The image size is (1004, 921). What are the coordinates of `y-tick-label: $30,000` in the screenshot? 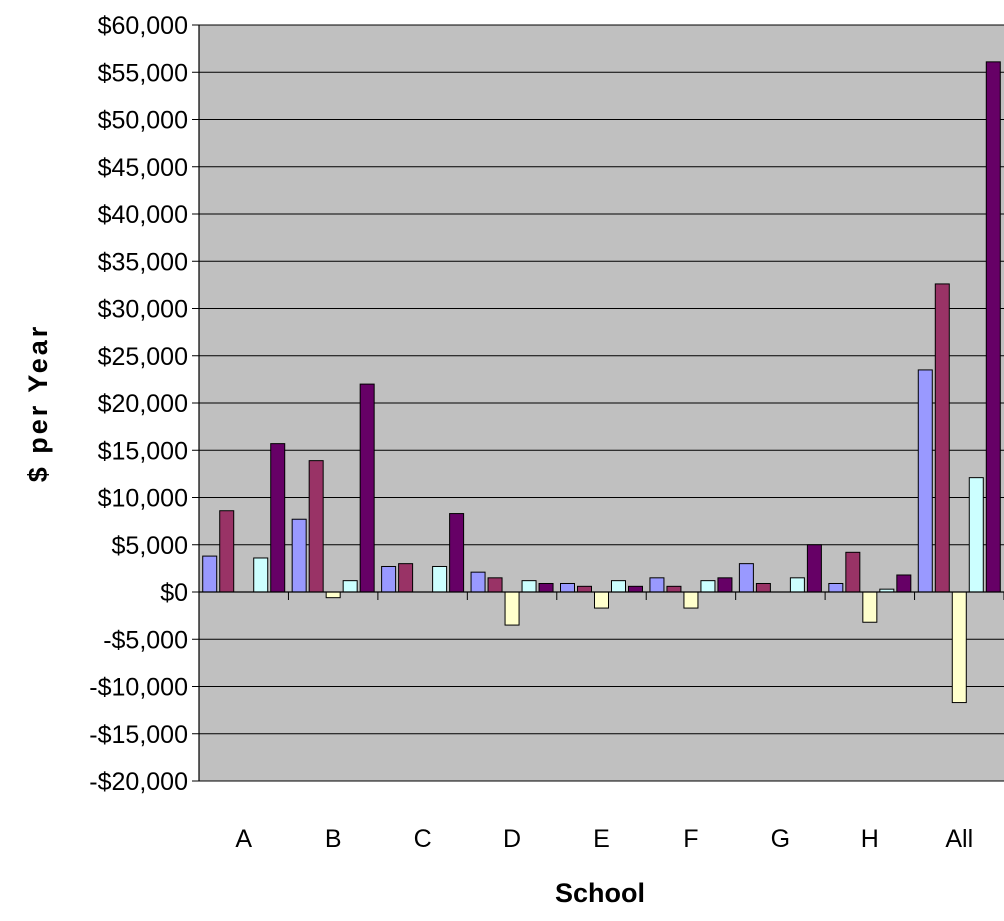 It's located at (143, 310).